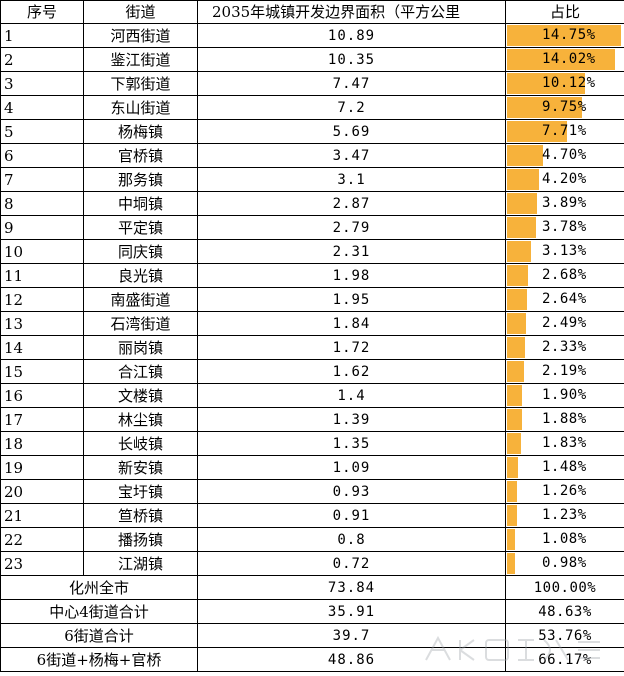  Describe the element at coordinates (351, 515) in the screenshot. I see `cell-area: 0.91` at that location.